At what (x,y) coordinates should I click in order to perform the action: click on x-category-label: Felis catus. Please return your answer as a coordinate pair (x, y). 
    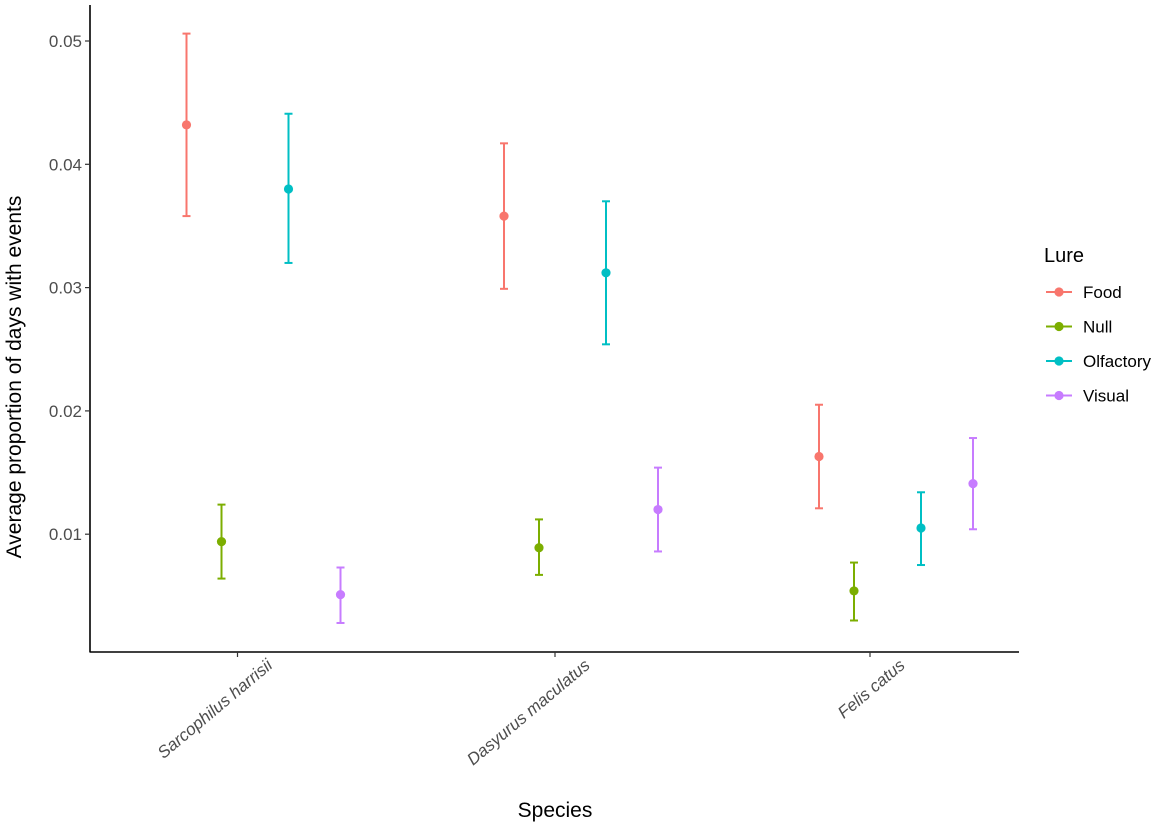
    Looking at the image, I should click on (871, 688).